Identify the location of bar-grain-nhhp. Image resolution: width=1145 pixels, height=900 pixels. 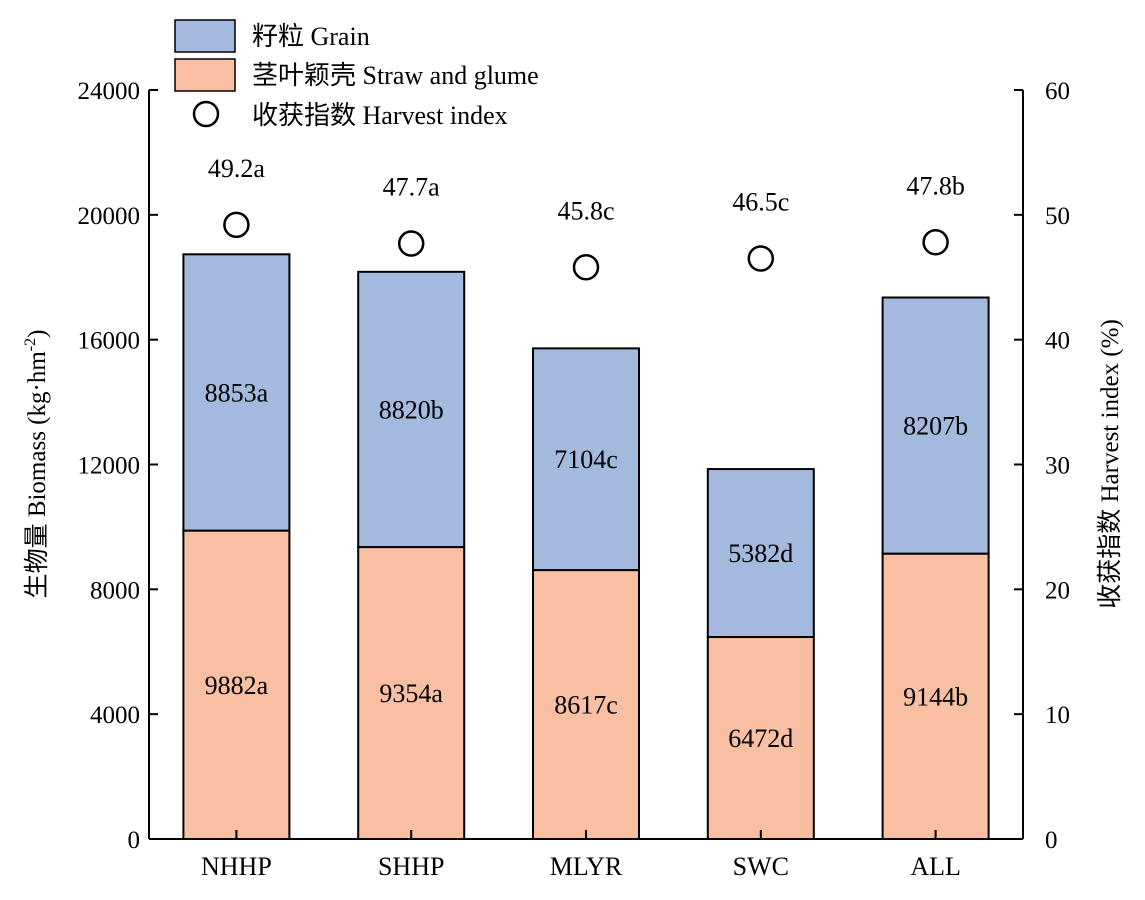
(236, 392).